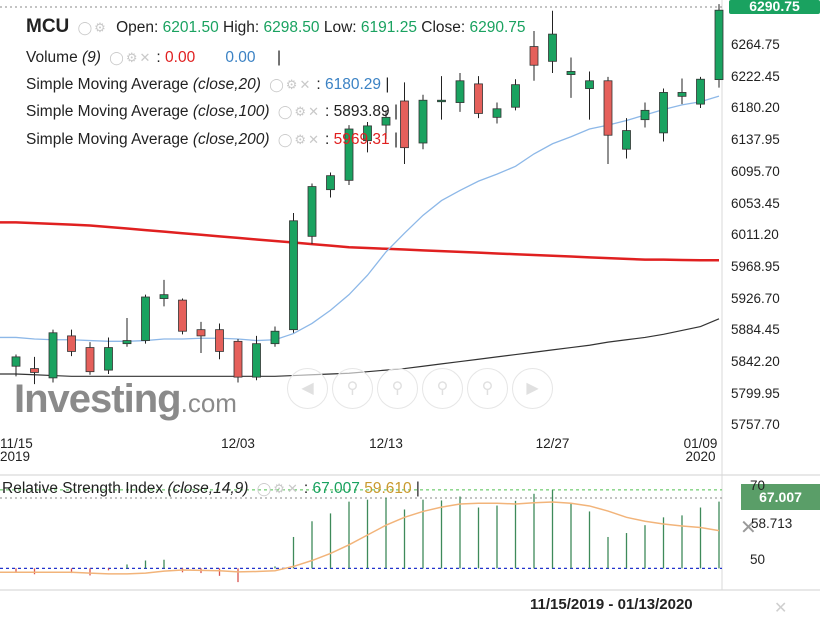 This screenshot has width=820, height=618. I want to click on rsi-label: Relative Strength Index, so click(83, 488).